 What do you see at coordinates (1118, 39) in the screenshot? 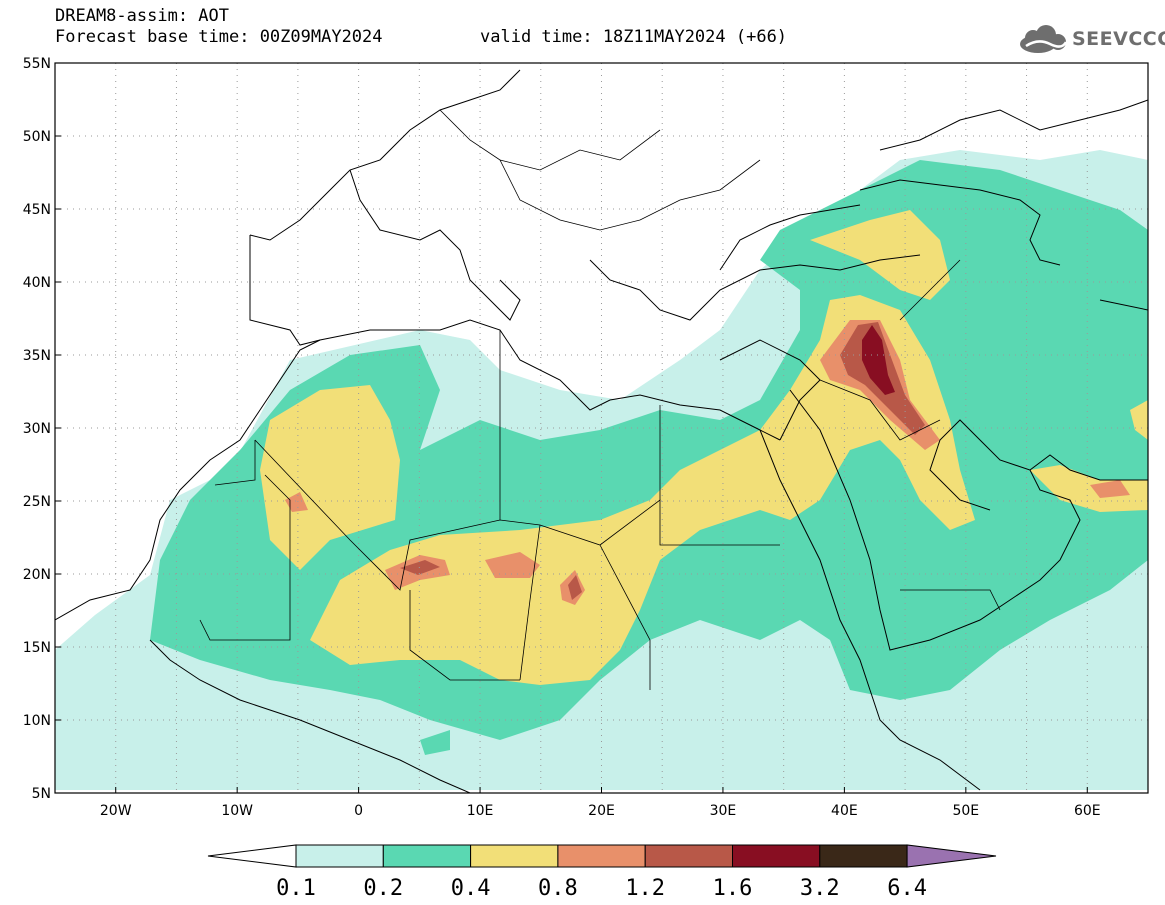
I see `logo-text: SEEVCCC` at bounding box center [1118, 39].